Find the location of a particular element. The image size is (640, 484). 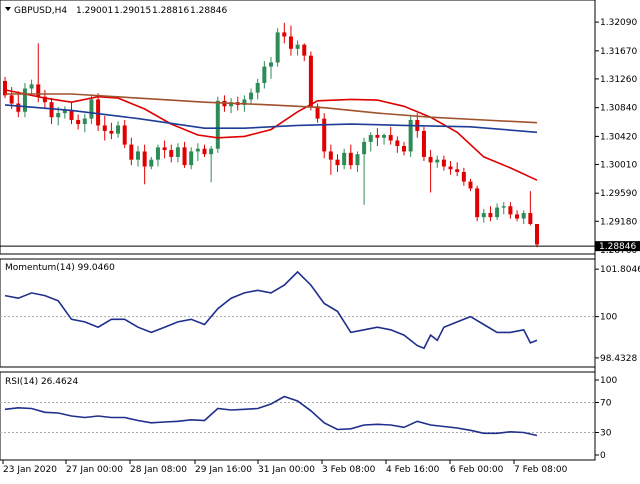

rsi-tick-label: 100 is located at coordinates (608, 381).